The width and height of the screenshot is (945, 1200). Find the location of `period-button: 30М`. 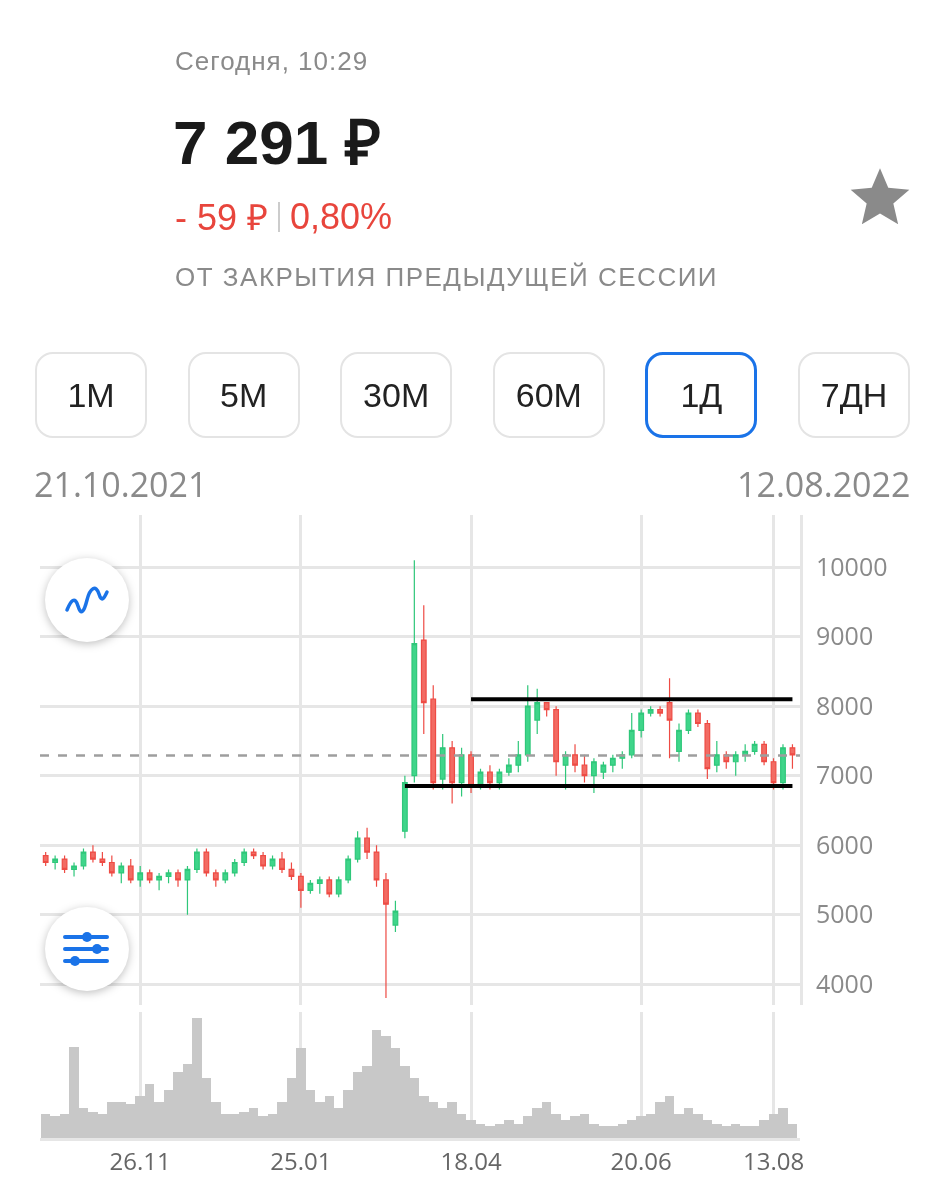

period-button: 30М is located at coordinates (396, 395).